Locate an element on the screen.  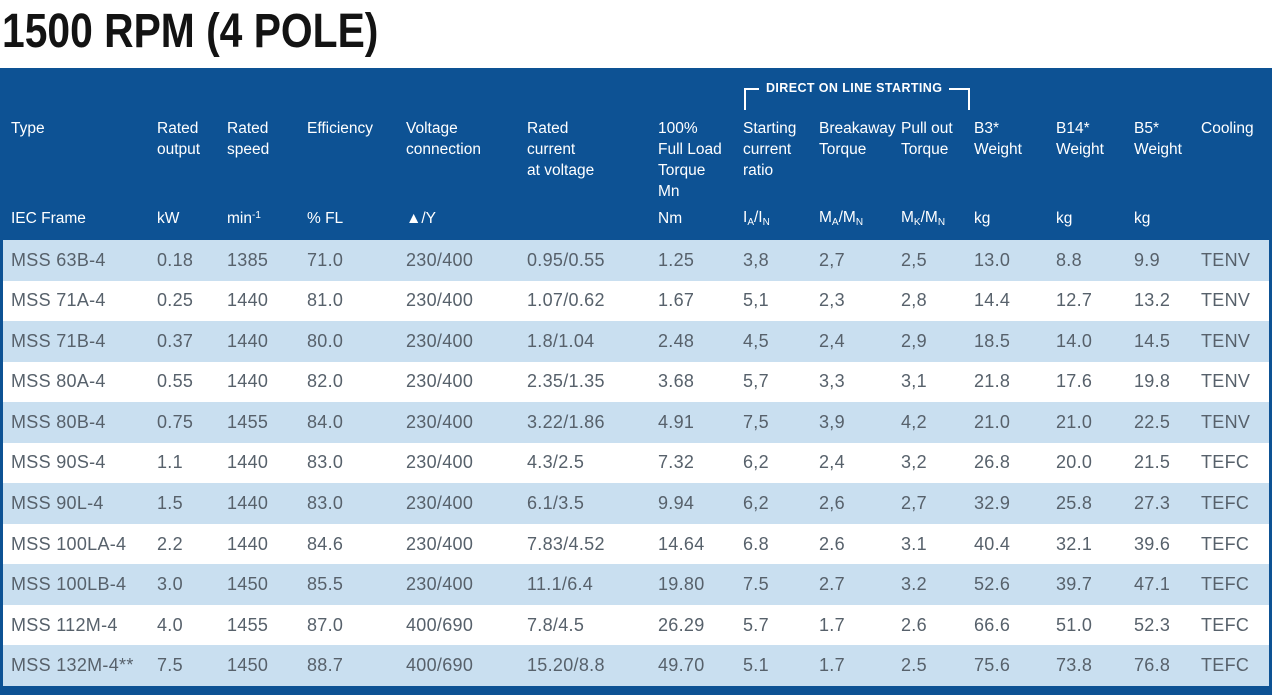
cell-rated-speed: 1450 is located at coordinates (248, 584).